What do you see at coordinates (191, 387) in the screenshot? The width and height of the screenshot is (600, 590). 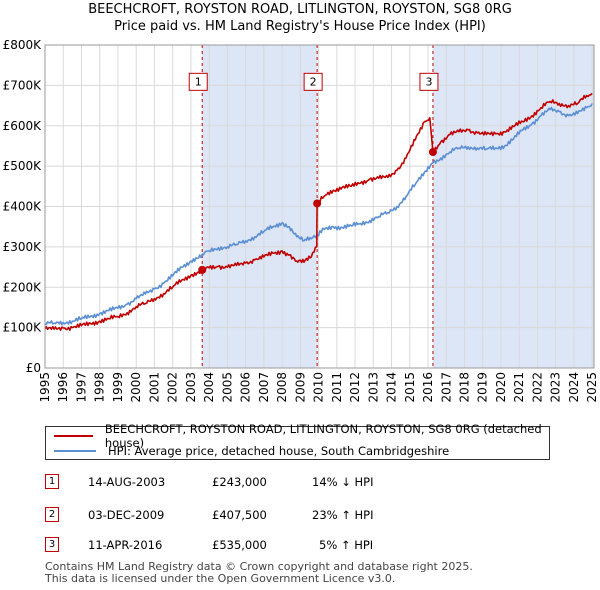 I see `x-tick-label: 2003` at bounding box center [191, 387].